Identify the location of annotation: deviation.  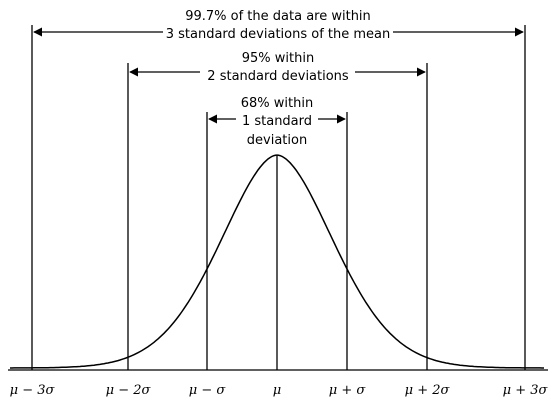
(277, 140).